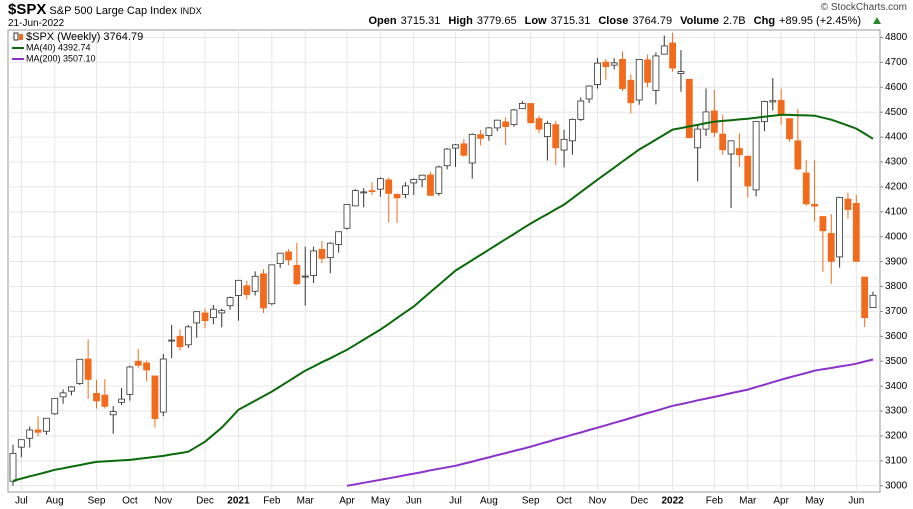 This screenshot has width=913, height=509. What do you see at coordinates (896, 187) in the screenshot?
I see `y-tick-label: 4200` at bounding box center [896, 187].